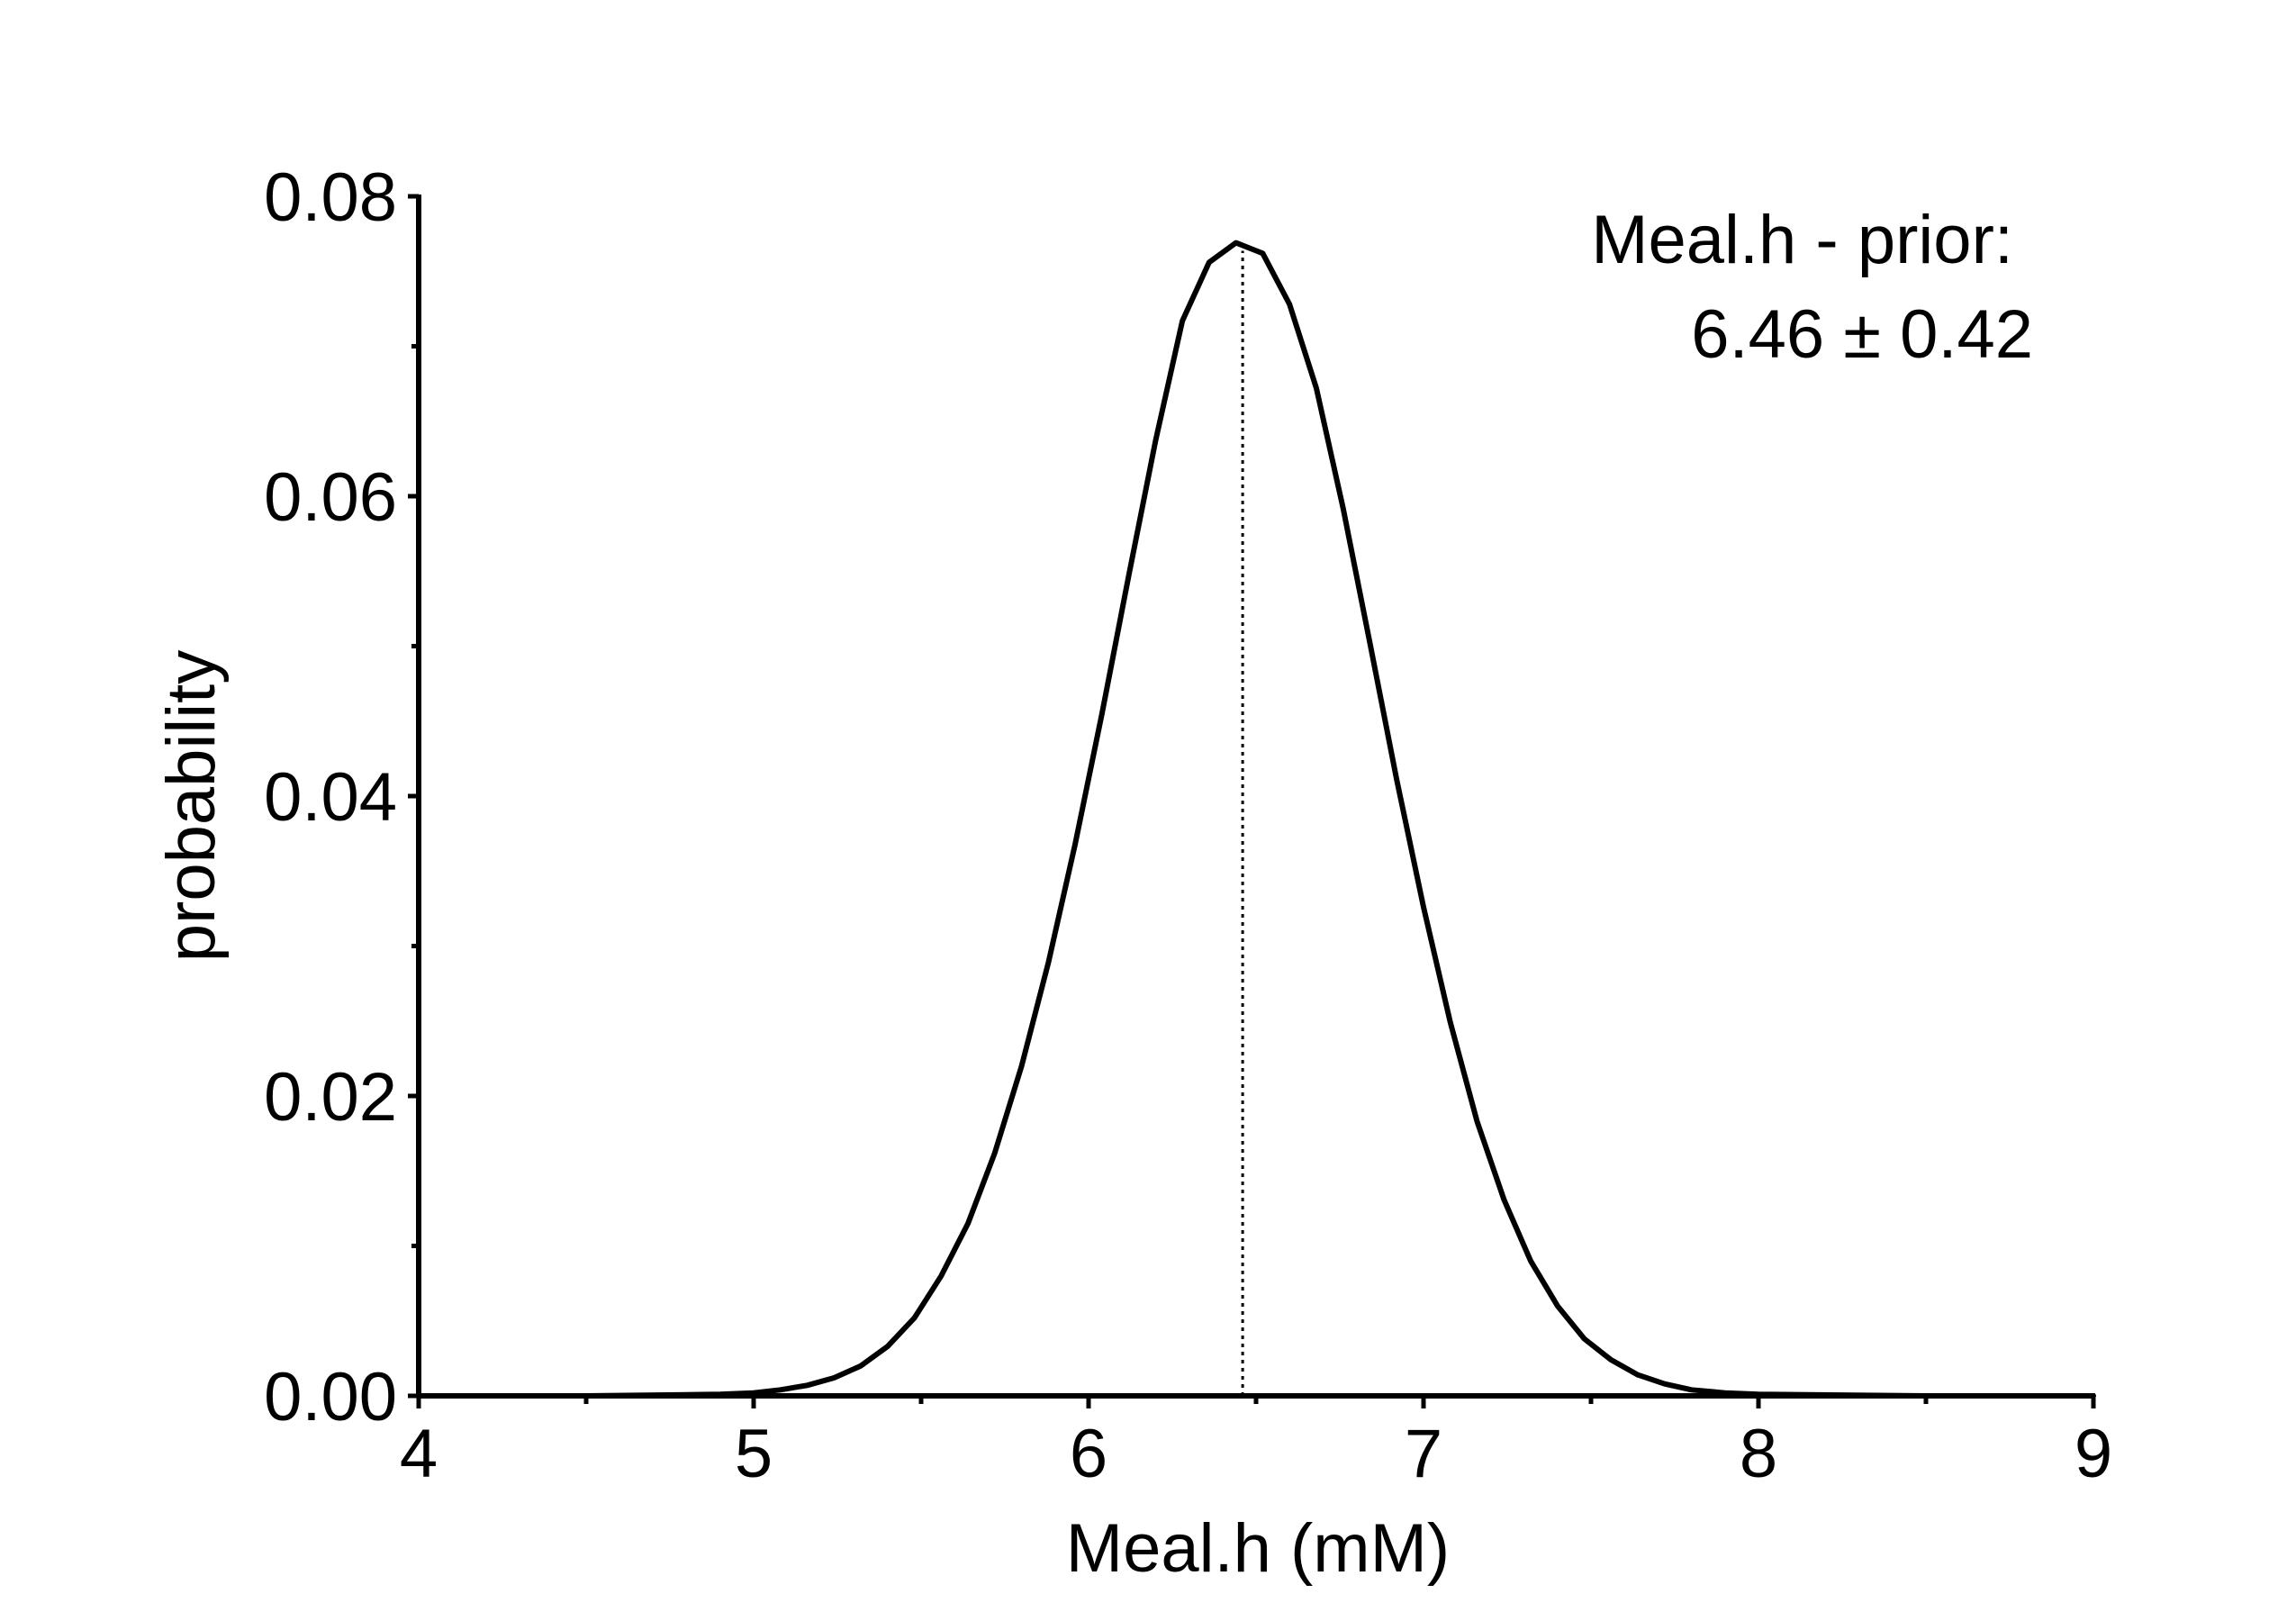 The image size is (2296, 1621). What do you see at coordinates (1423, 1454) in the screenshot?
I see `x-tick-label-7: 7` at bounding box center [1423, 1454].